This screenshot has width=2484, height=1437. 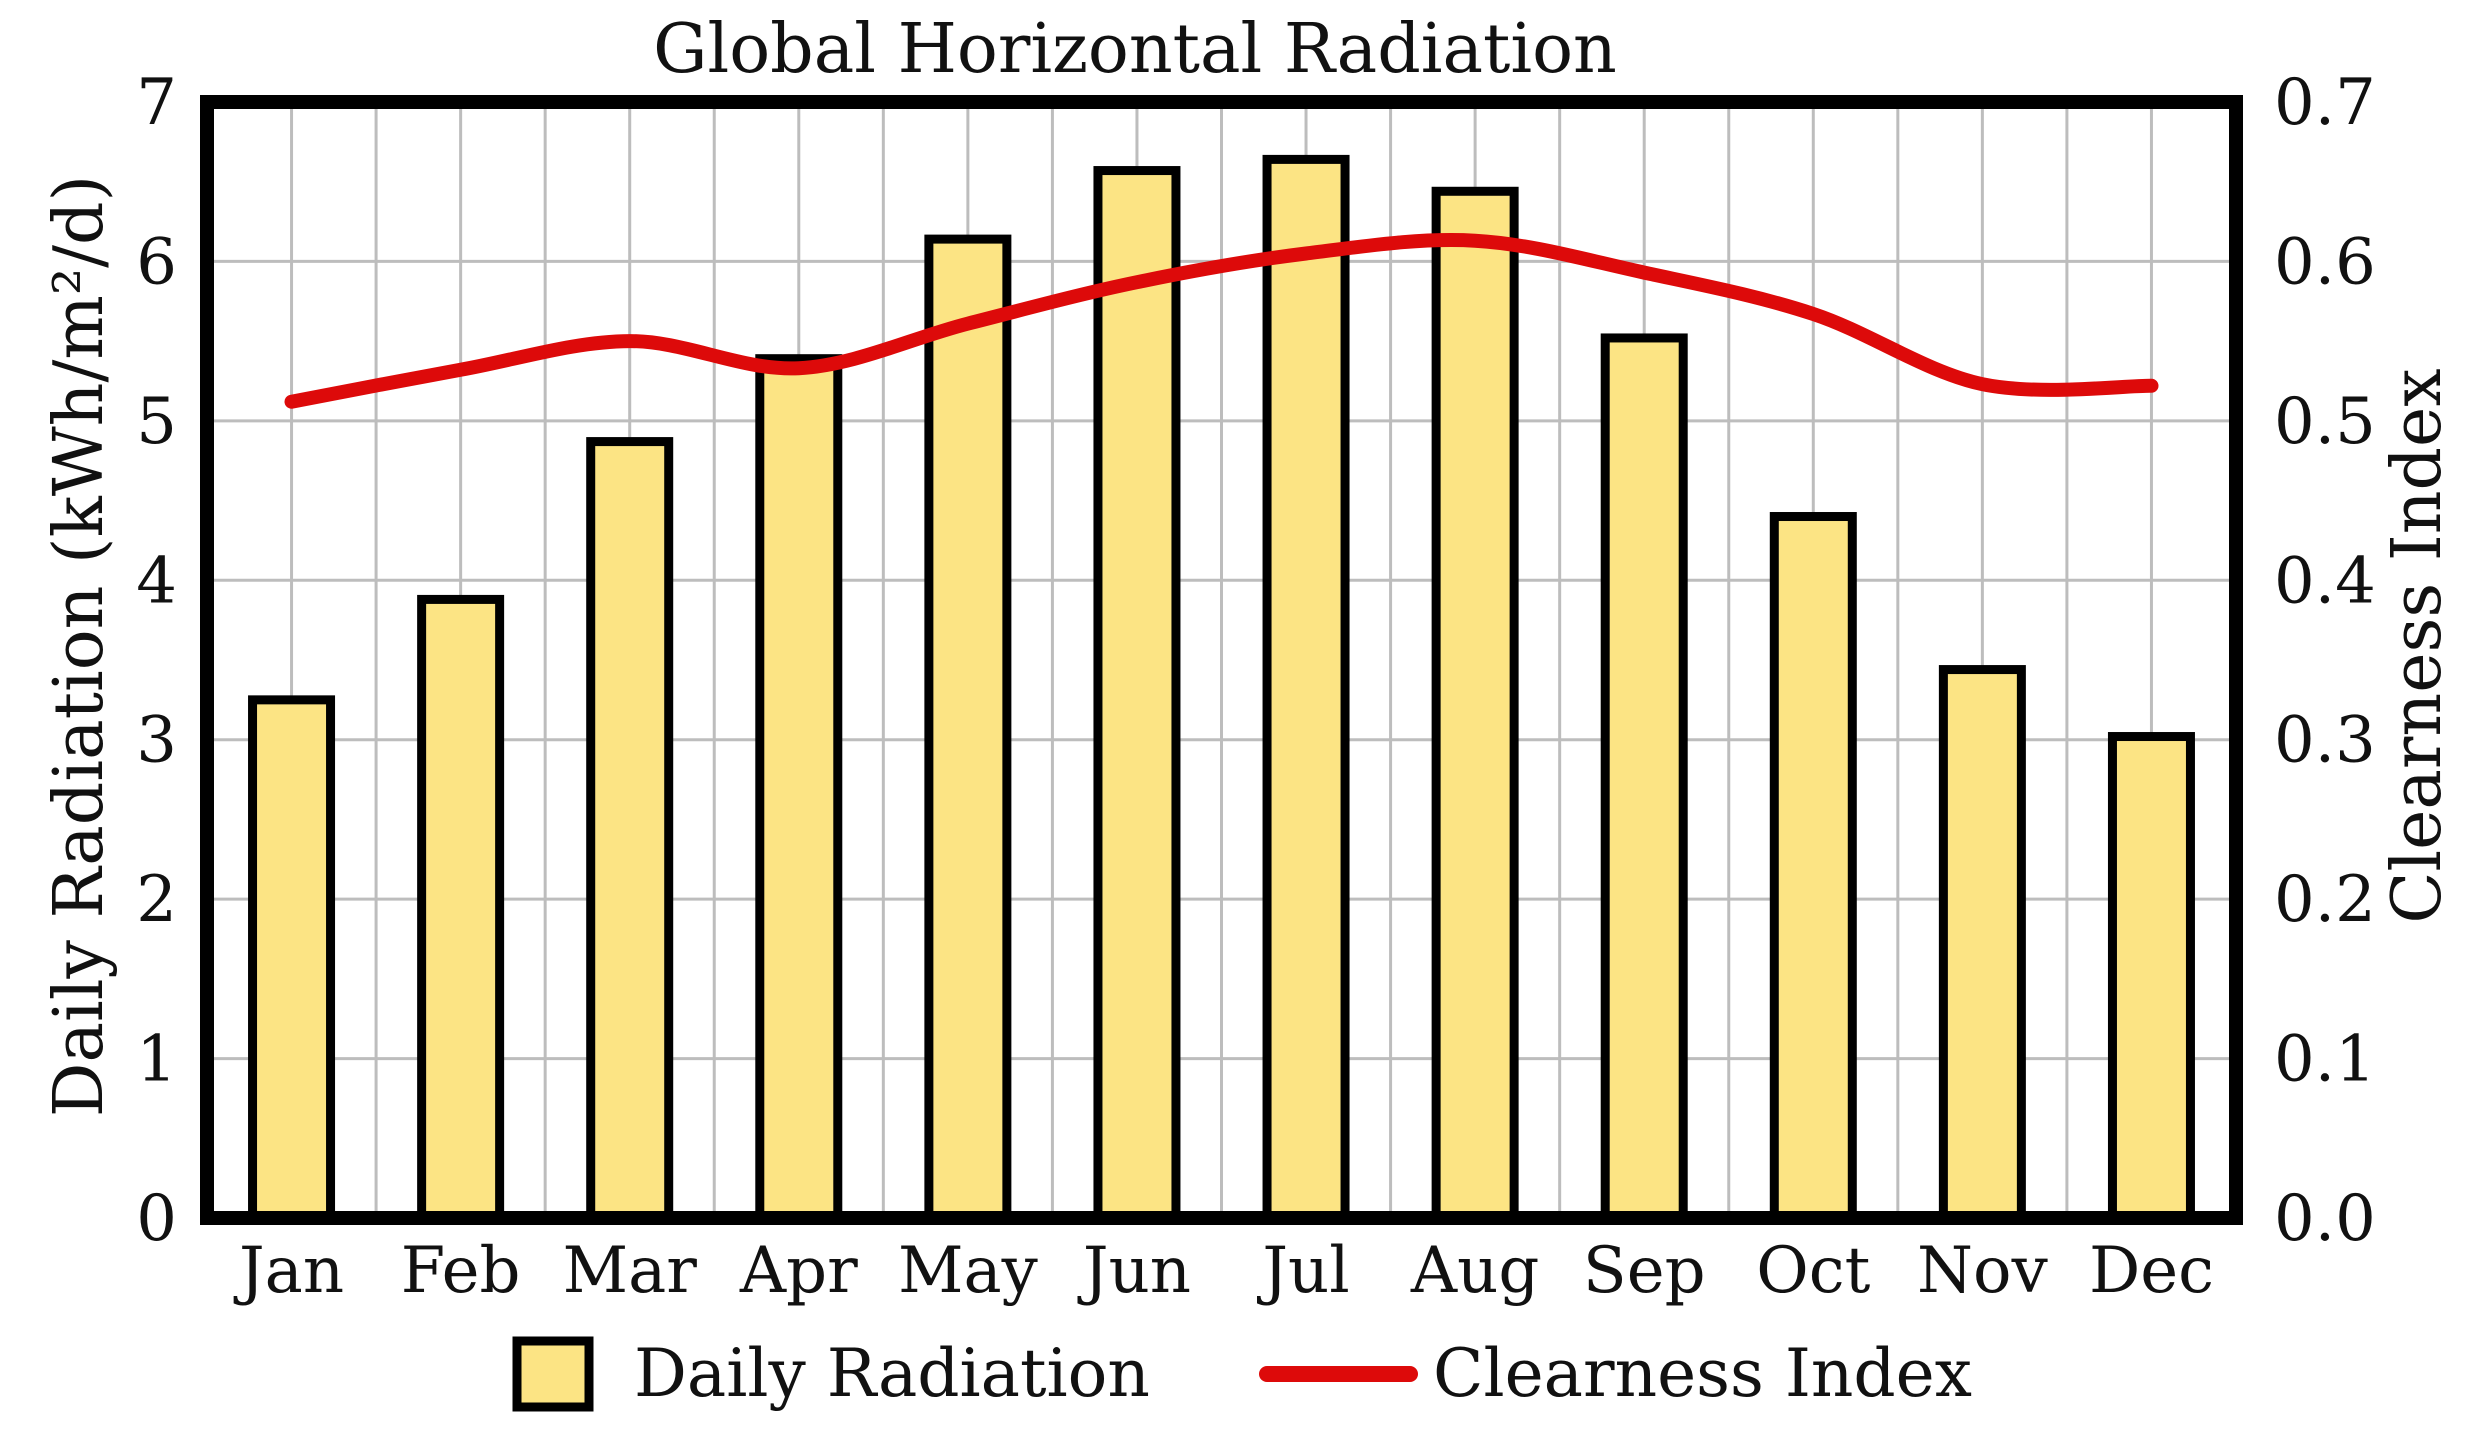 I want to click on x-tick-label: Sep, so click(x=1644, y=1271).